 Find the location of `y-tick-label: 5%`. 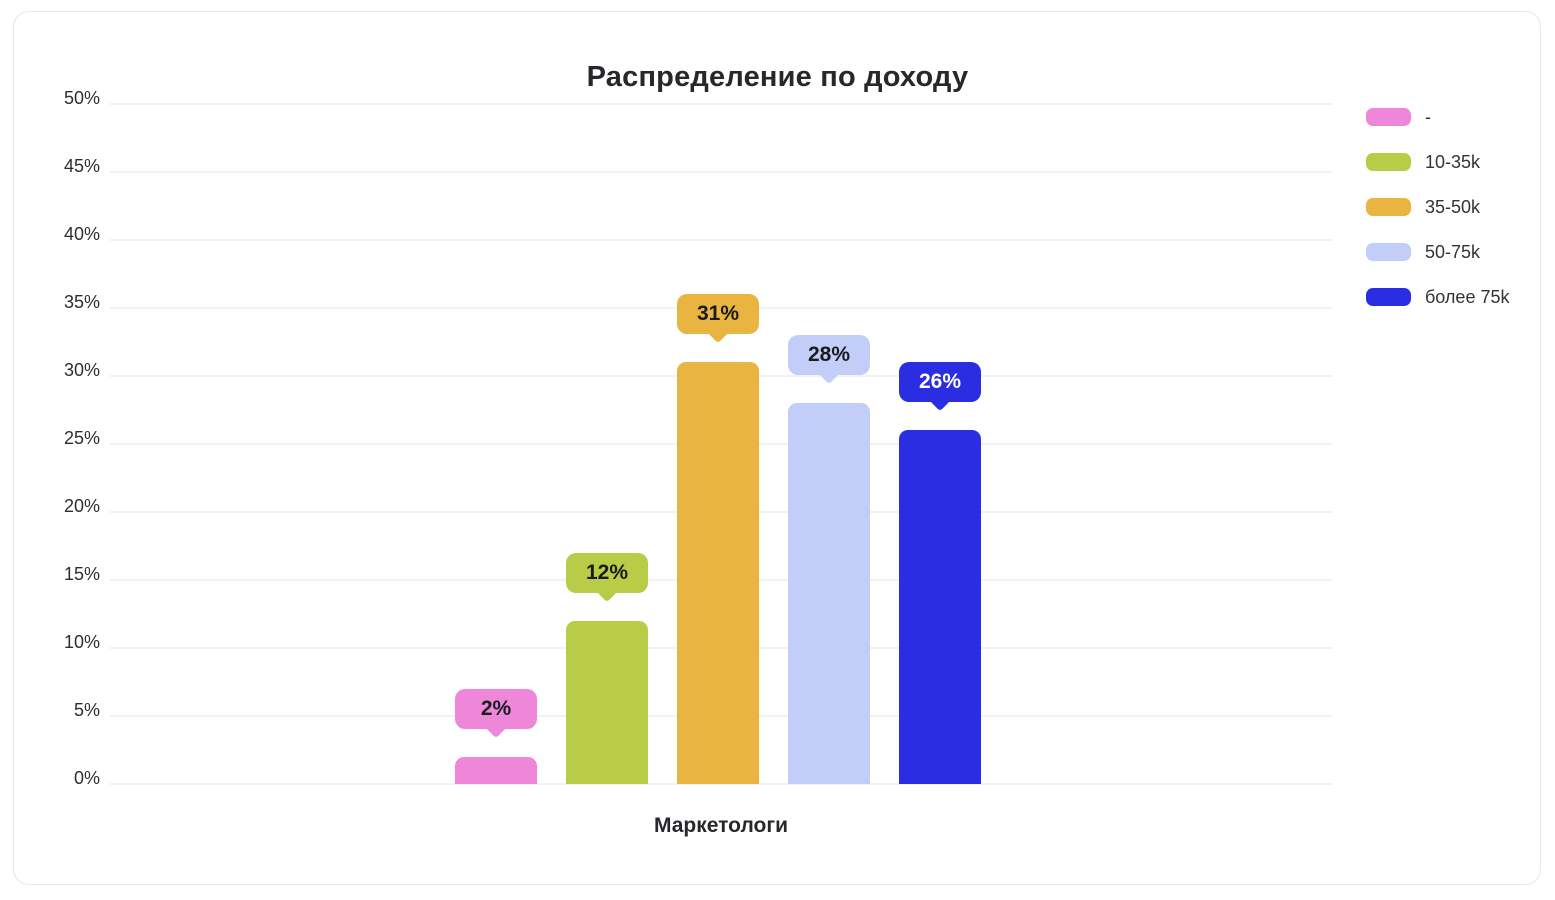

y-tick-label: 5% is located at coordinates (86, 710).